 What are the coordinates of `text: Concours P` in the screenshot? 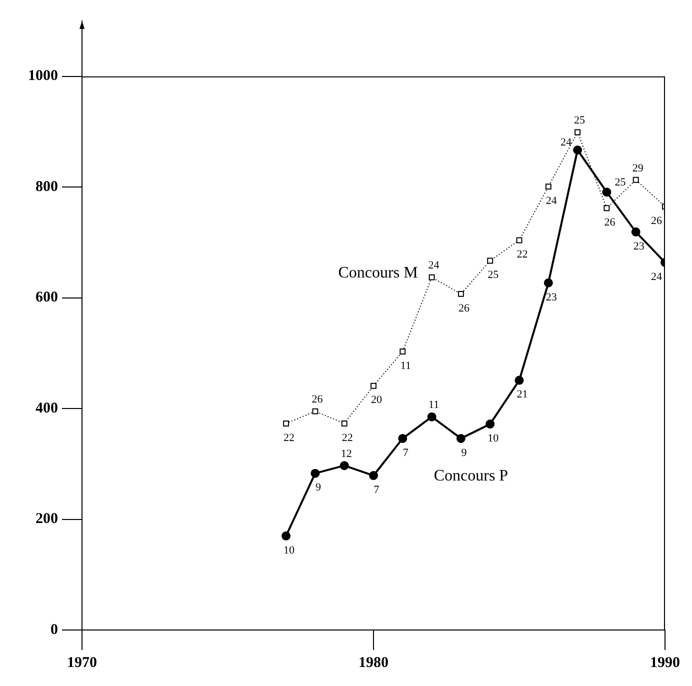 It's located at (471, 476).